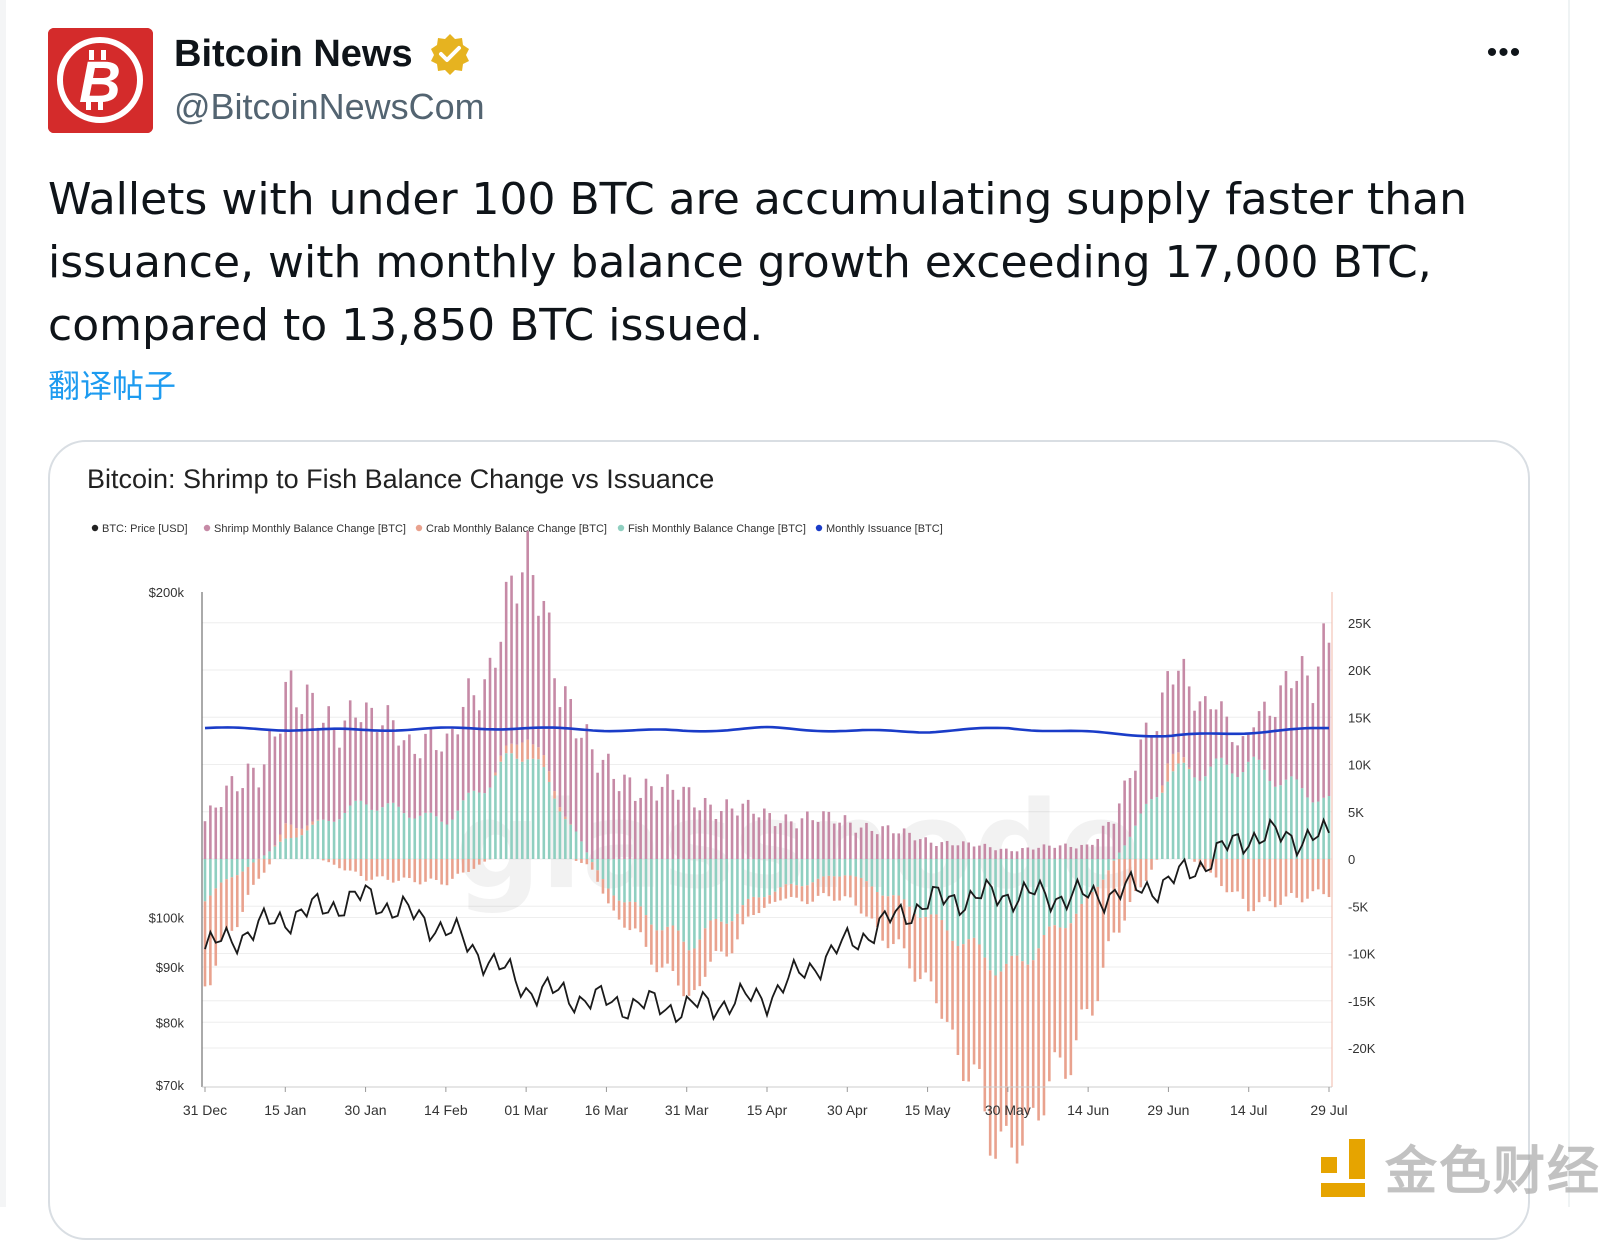  What do you see at coordinates (100, 80) in the screenshot?
I see `avatar: B` at bounding box center [100, 80].